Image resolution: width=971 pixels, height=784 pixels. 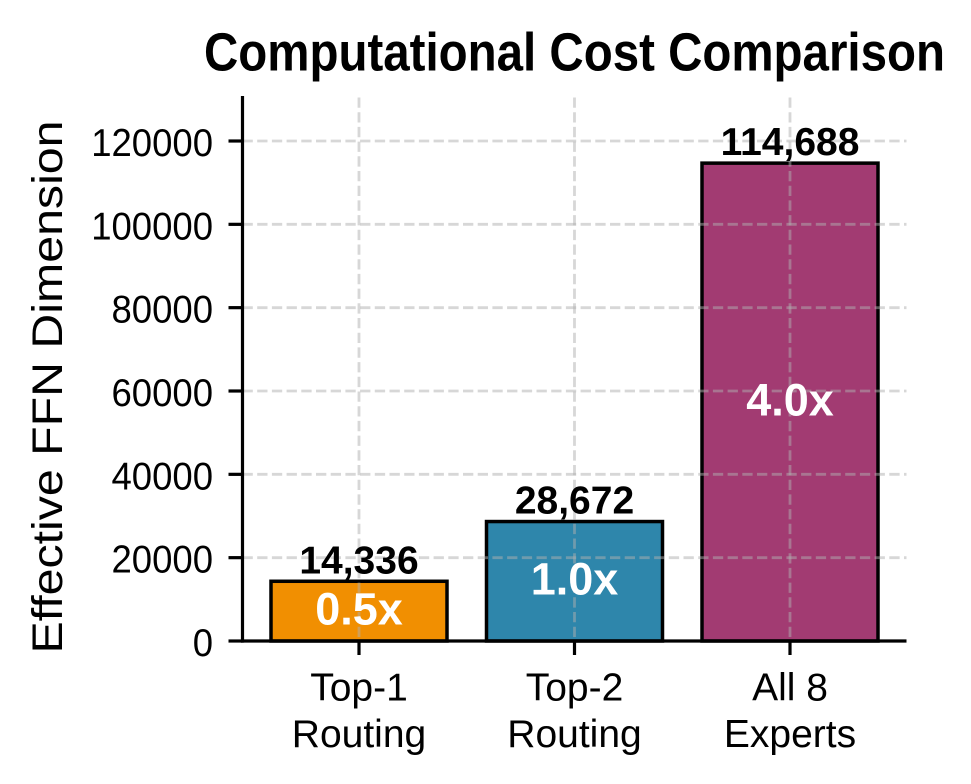 What do you see at coordinates (163, 476) in the screenshot?
I see `y-tick-label: 40000` at bounding box center [163, 476].